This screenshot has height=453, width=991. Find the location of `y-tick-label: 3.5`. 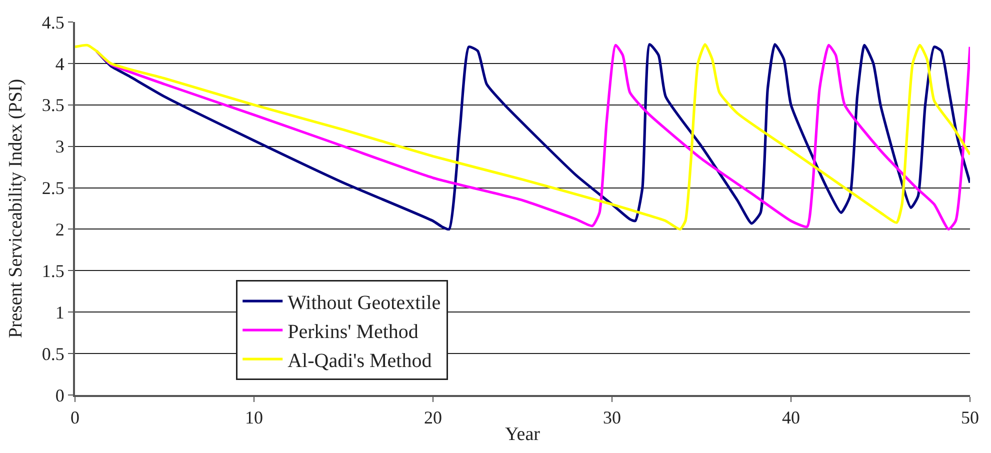

y-tick-label: 3.5 is located at coordinates (53, 105).